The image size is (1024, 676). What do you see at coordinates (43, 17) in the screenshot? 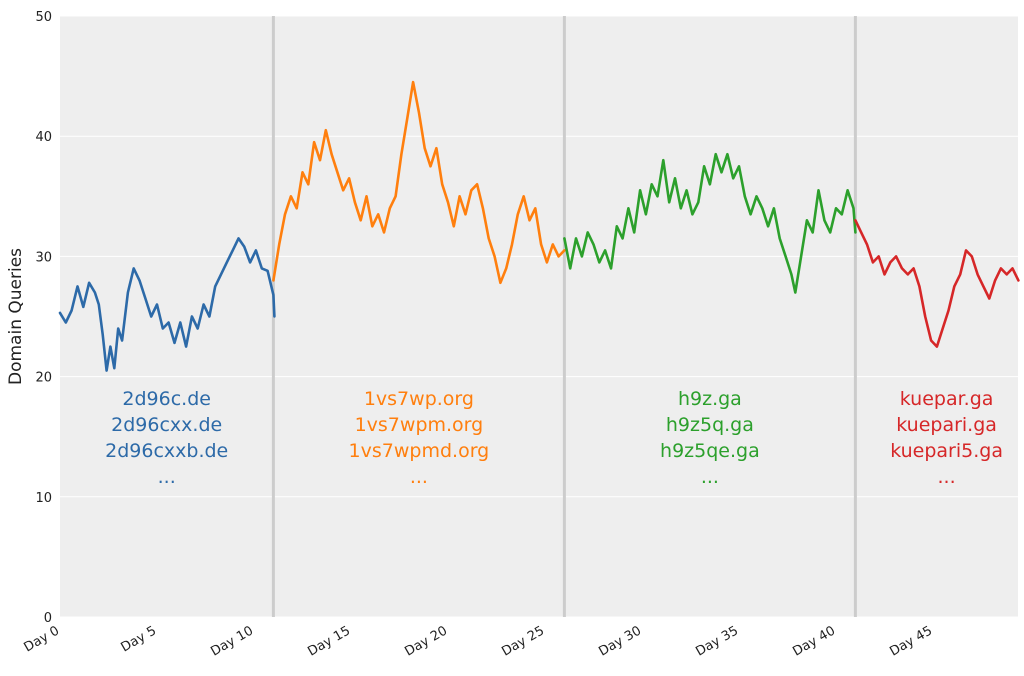
I see `y-tick-label: 50` at bounding box center [43, 17].